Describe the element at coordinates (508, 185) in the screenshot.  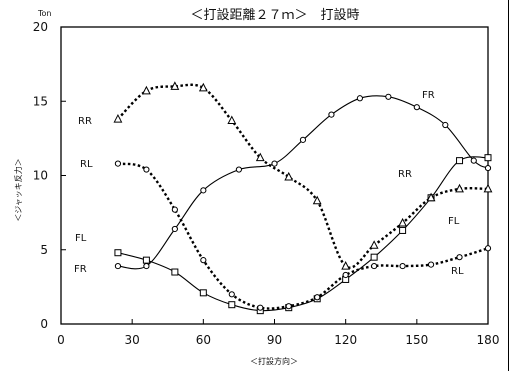
I see `scan-edge-line` at that location.